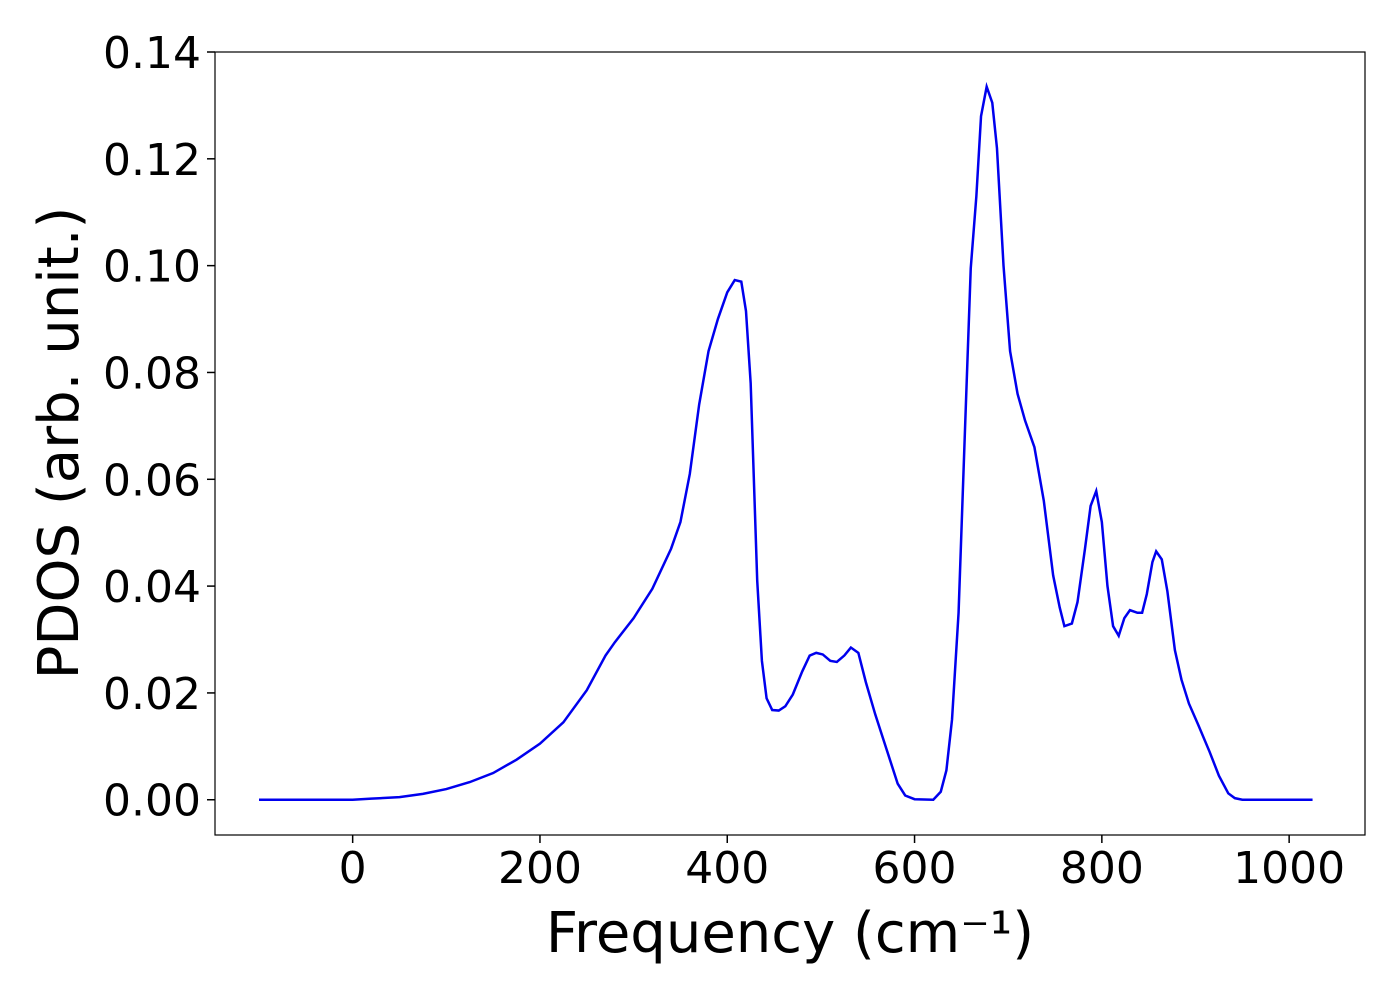 The height and width of the screenshot is (1000, 1400). What do you see at coordinates (727, 868) in the screenshot?
I see `x-tick-label: 400` at bounding box center [727, 868].